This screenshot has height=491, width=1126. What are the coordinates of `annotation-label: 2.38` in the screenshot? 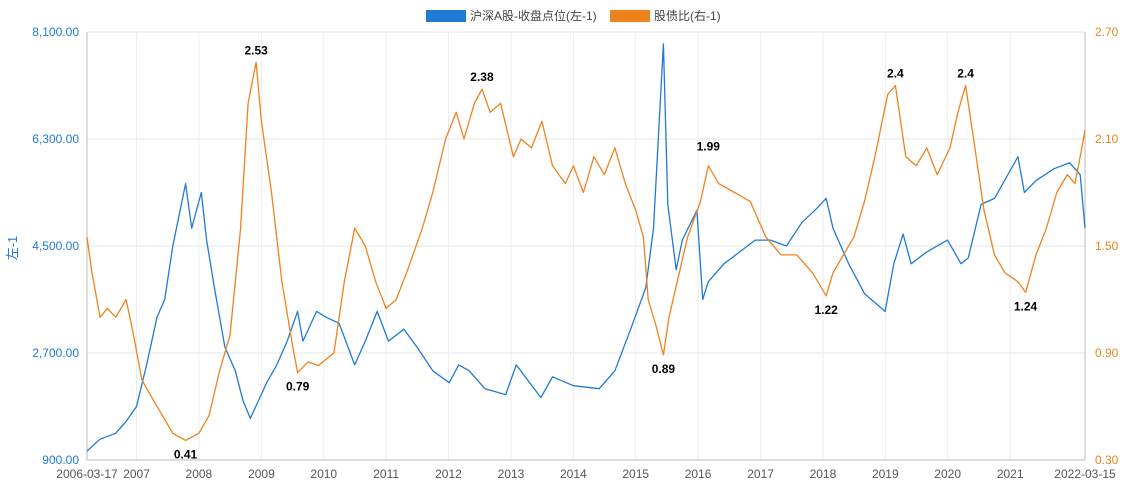 It's located at (482, 77).